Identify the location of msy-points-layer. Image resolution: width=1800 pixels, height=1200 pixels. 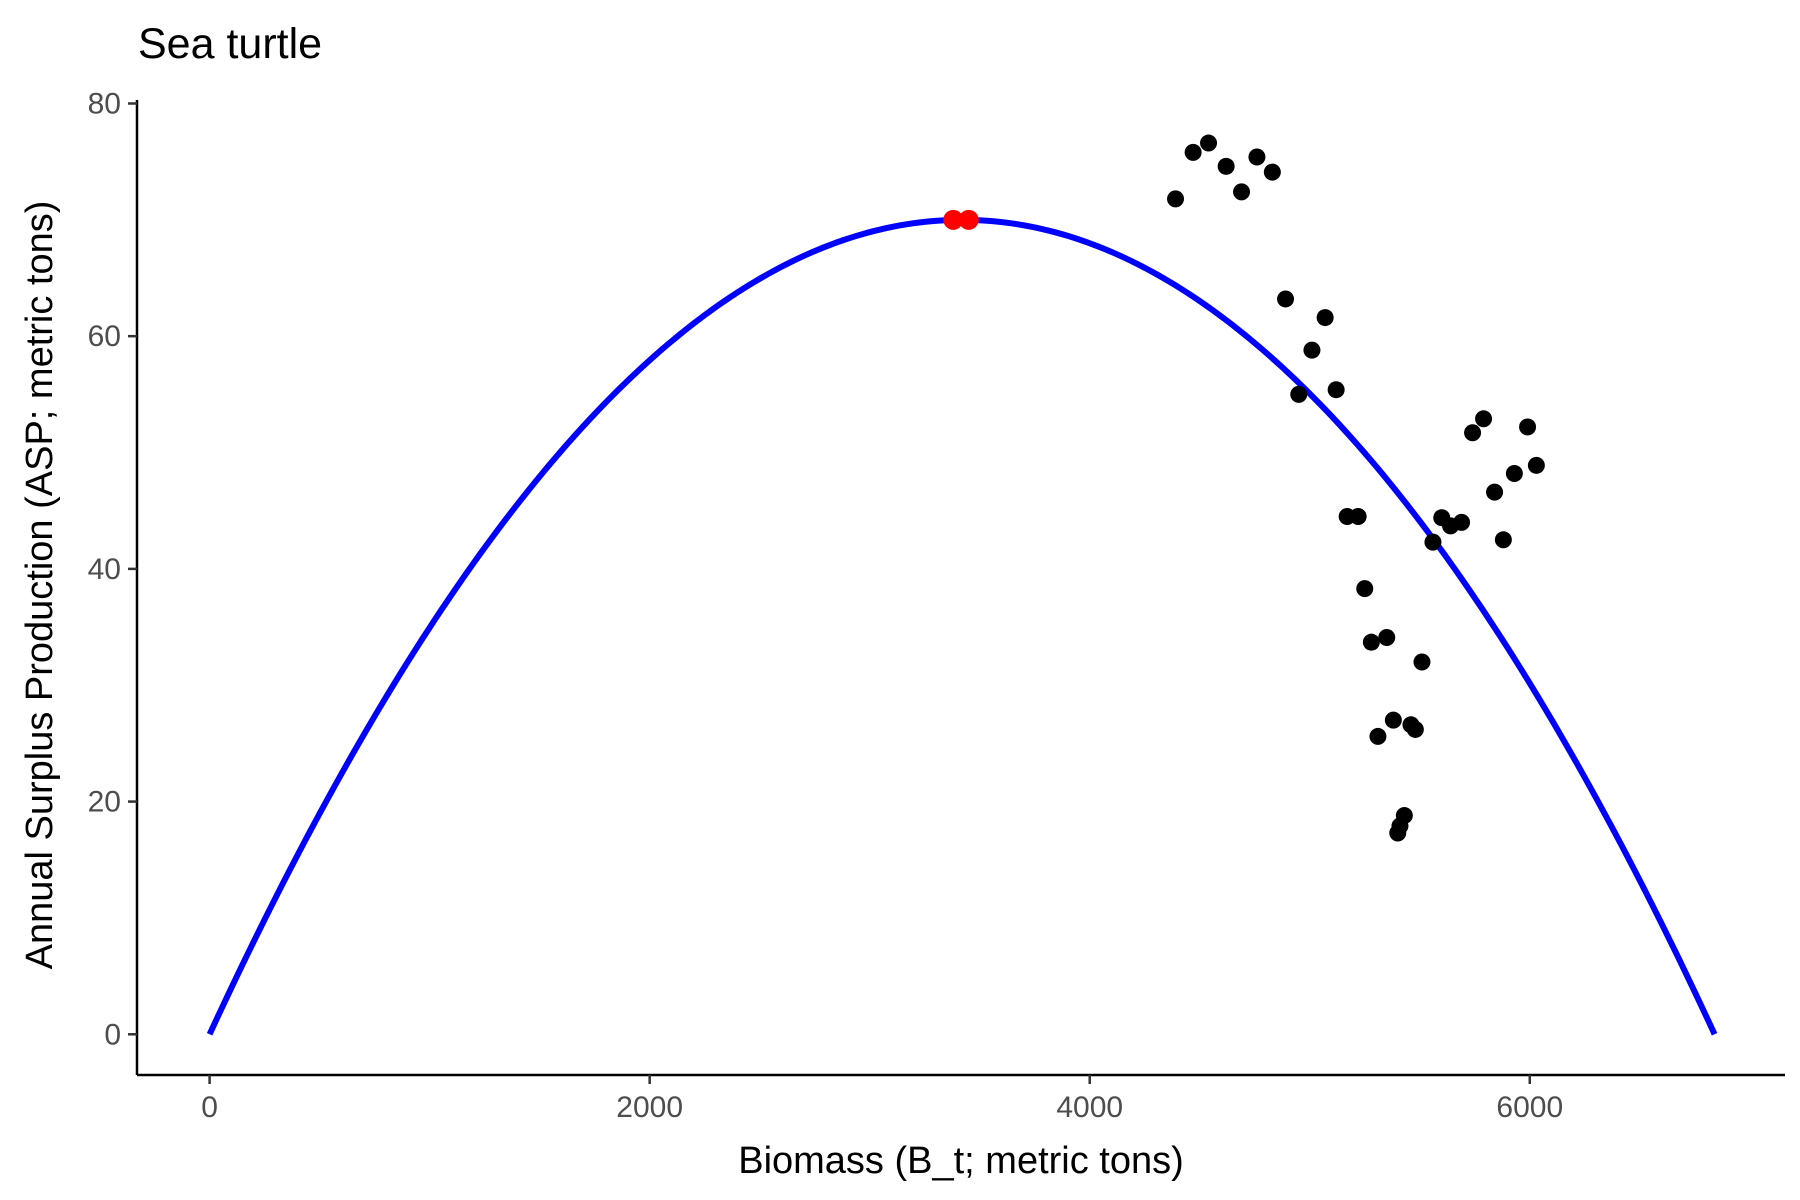
(961, 219).